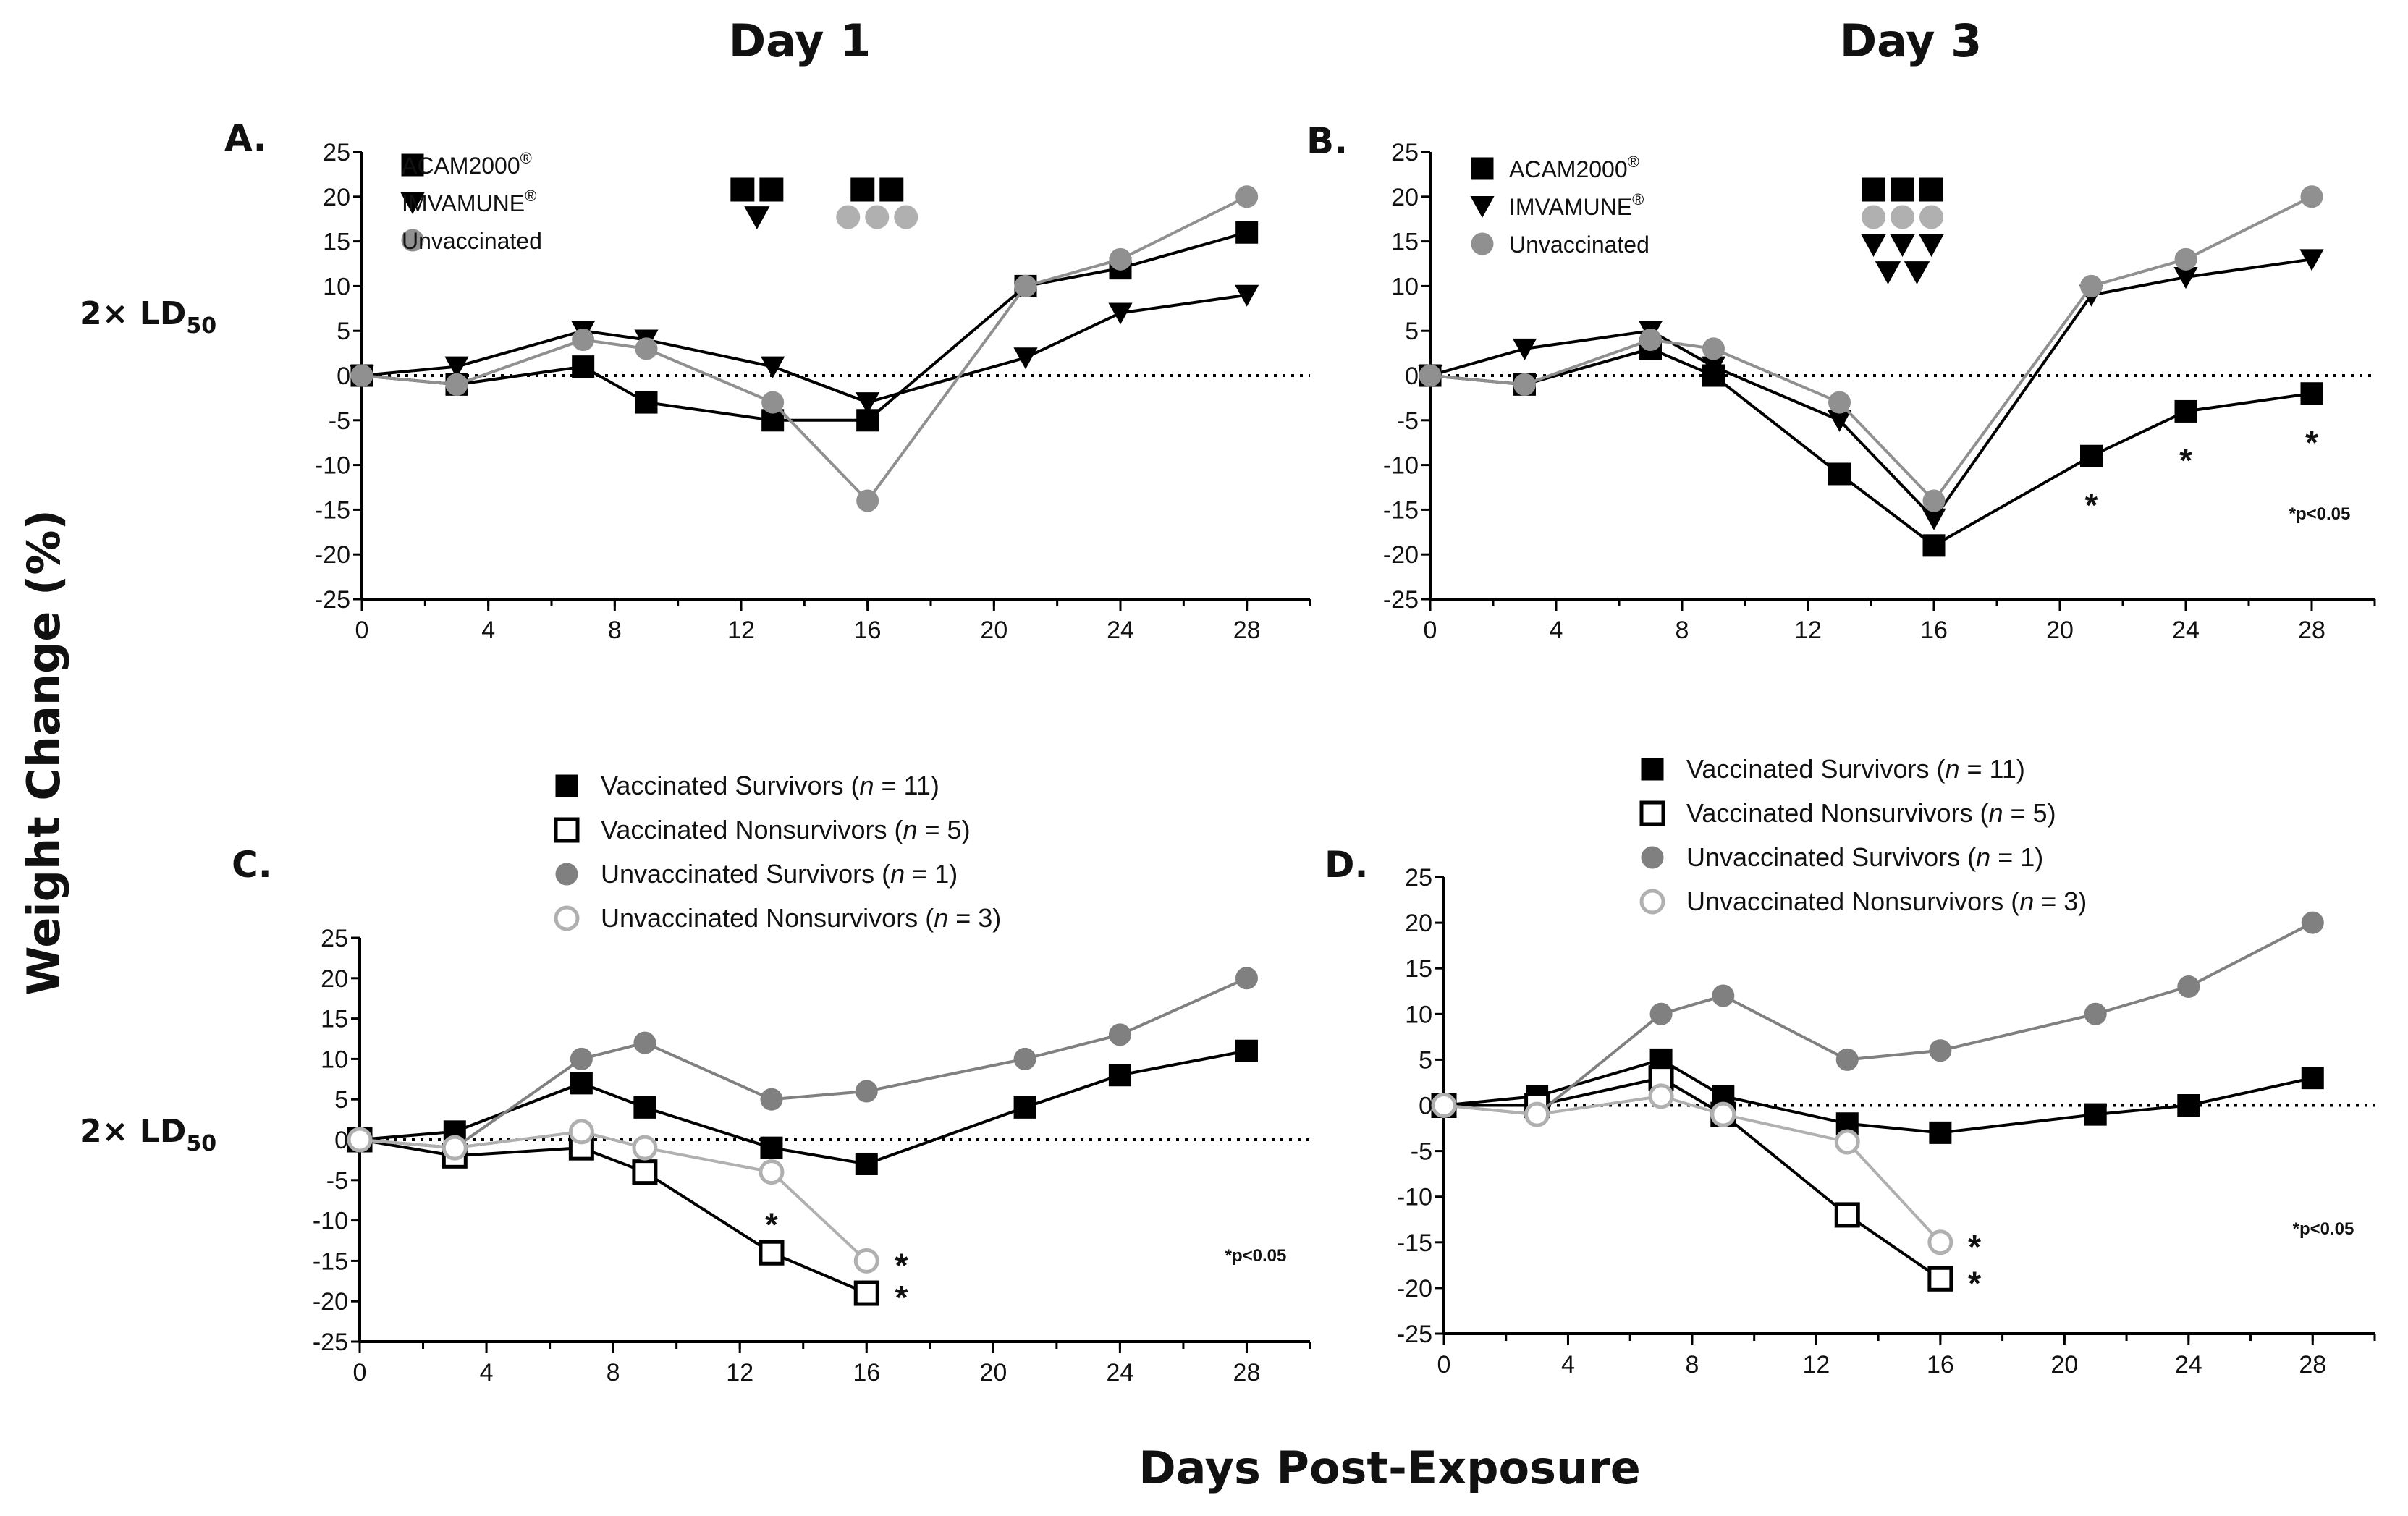 Image resolution: width=2408 pixels, height=1516 pixels. I want to click on legend-entry: IMVAMUNE®, so click(469, 201).